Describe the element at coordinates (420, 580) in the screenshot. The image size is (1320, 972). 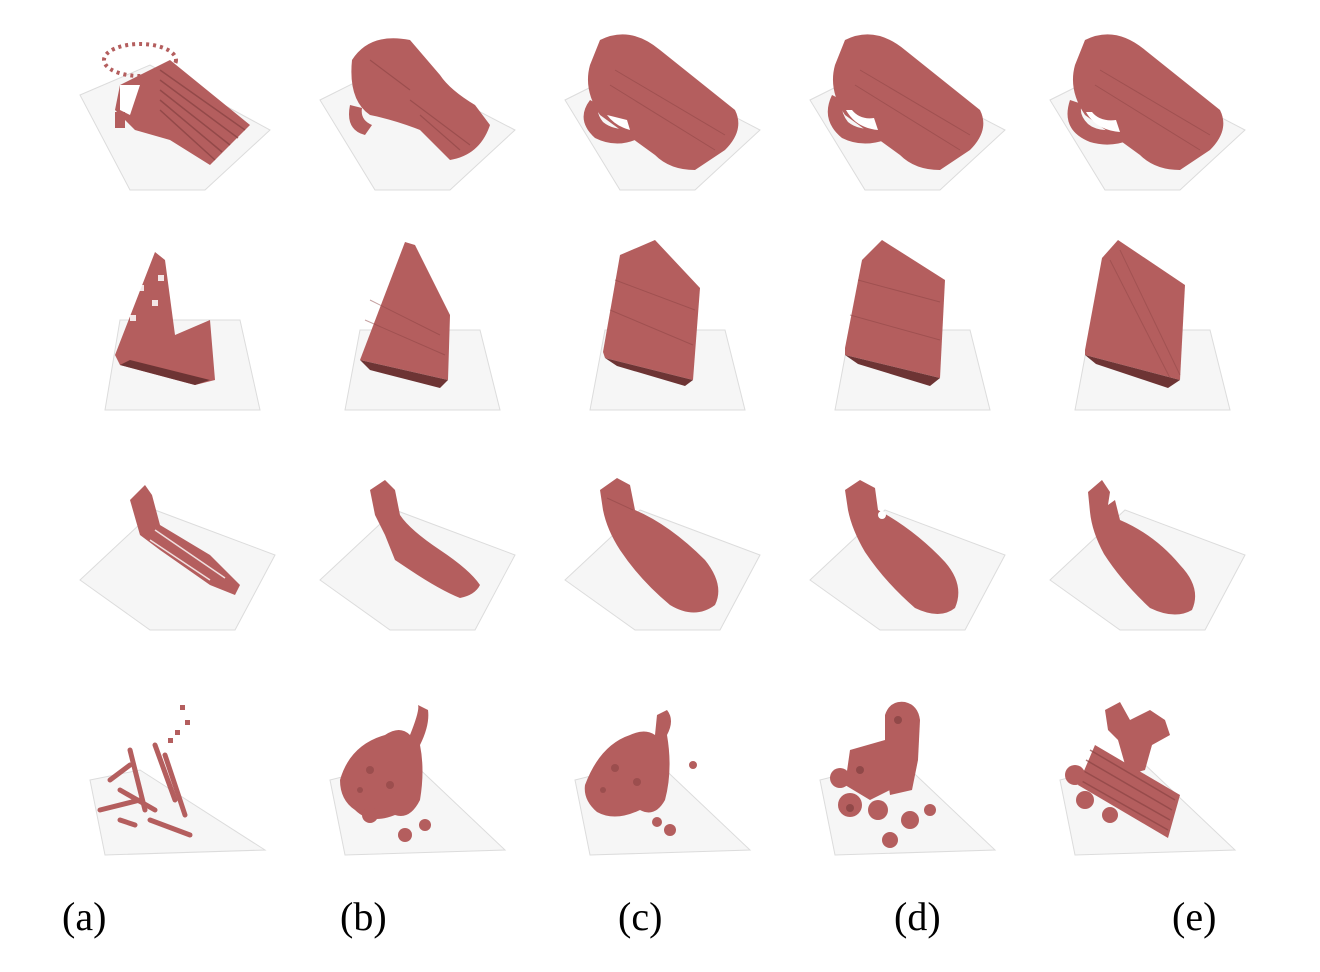
I see `voxel-bottle-b` at that location.